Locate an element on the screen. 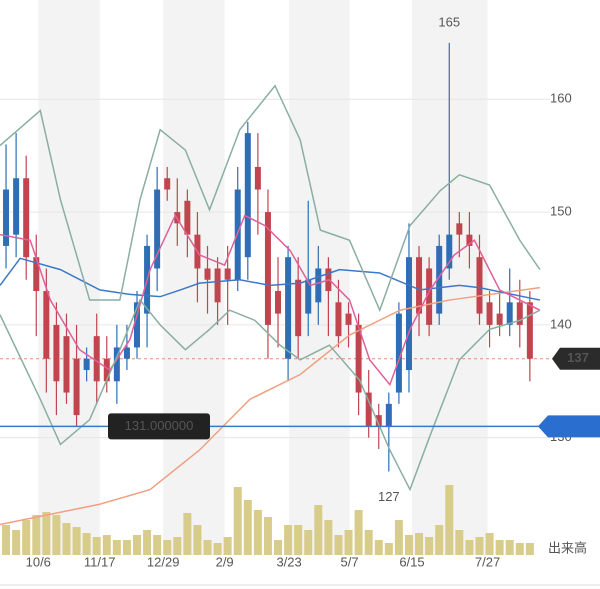  x-tick-label: 5/7 is located at coordinates (350, 561).